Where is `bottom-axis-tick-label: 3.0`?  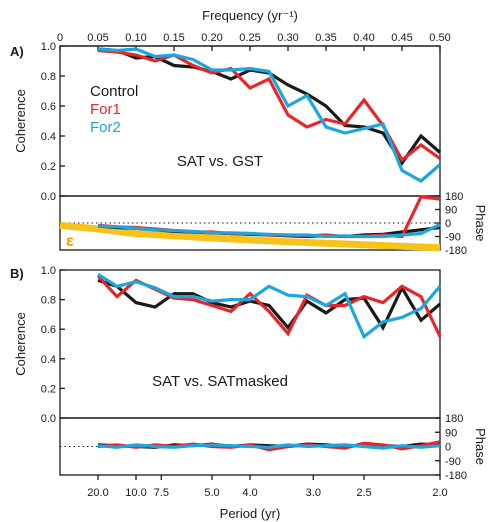 bottom-axis-tick-label: 3.0 is located at coordinates (313, 493).